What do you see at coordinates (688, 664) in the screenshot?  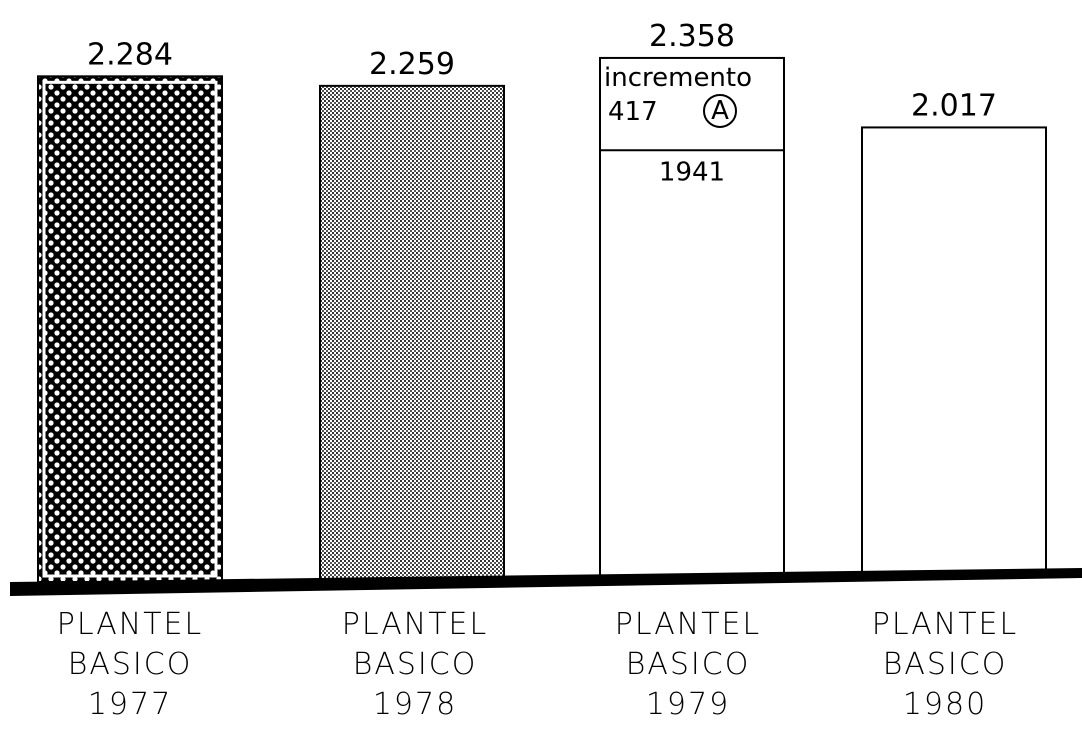 I see `category-label-3-line-2: BASICO` at bounding box center [688, 664].